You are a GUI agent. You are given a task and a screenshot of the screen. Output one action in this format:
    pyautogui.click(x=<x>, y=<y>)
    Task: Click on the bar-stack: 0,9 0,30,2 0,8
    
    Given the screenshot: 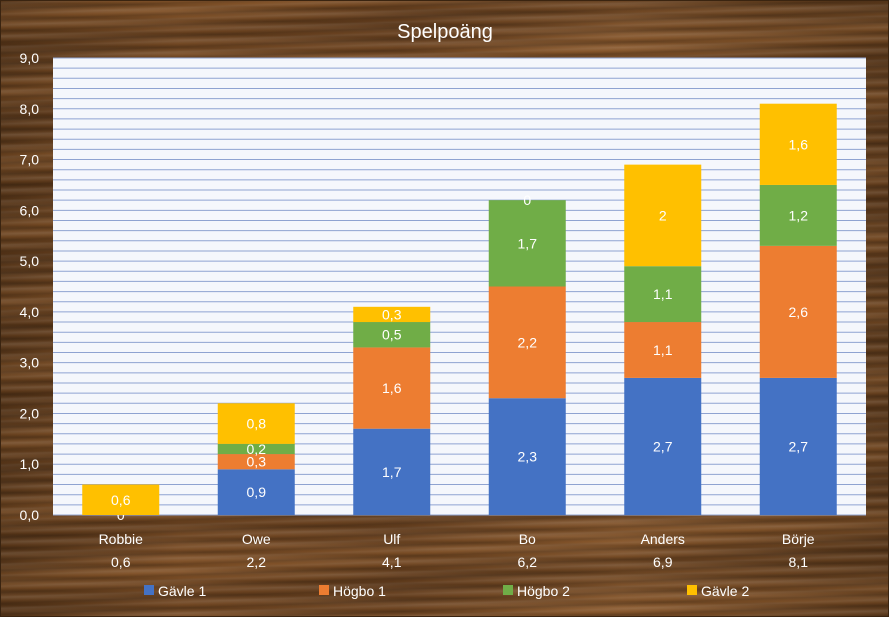 What is the action you would take?
    pyautogui.click(x=256, y=459)
    